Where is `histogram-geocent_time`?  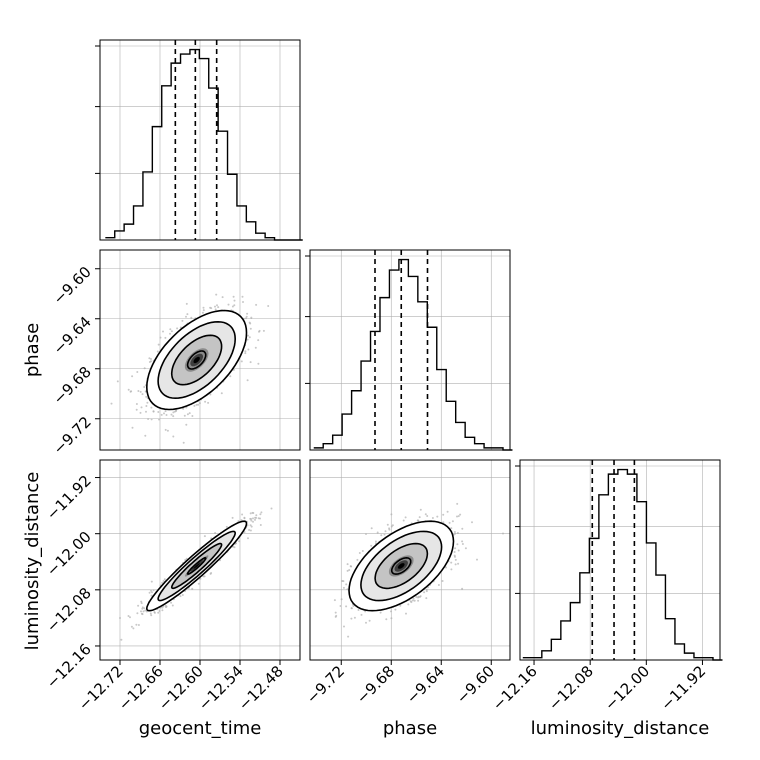
histogram-geocent_time is located at coordinates (204, 144).